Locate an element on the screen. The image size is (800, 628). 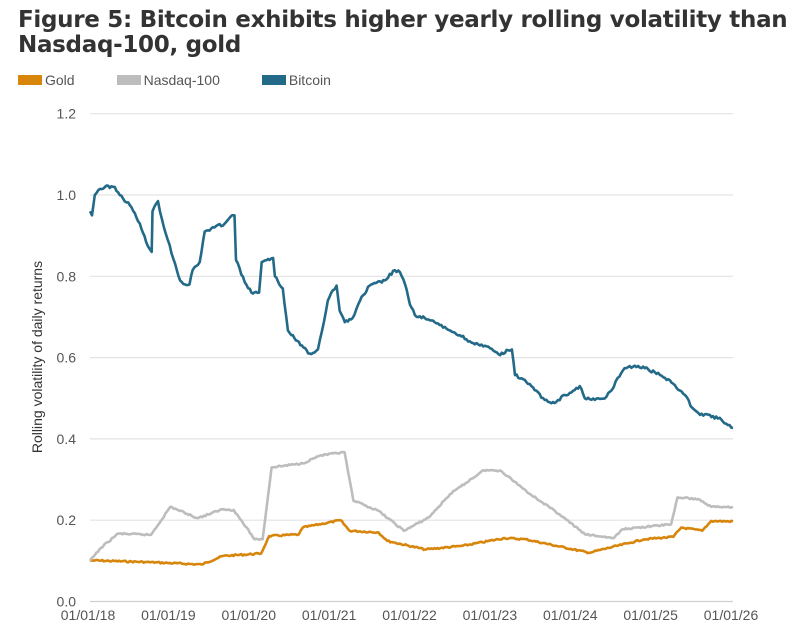
series-line-gold is located at coordinates (411, 542).